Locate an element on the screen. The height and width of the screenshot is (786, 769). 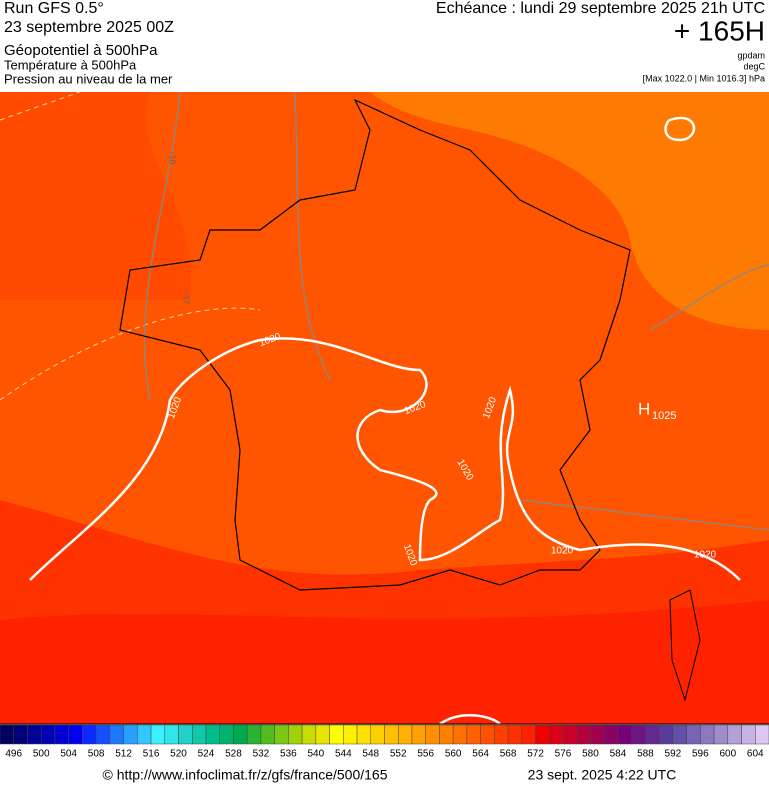
colorbar-tick-label: 548 is located at coordinates (370, 754).